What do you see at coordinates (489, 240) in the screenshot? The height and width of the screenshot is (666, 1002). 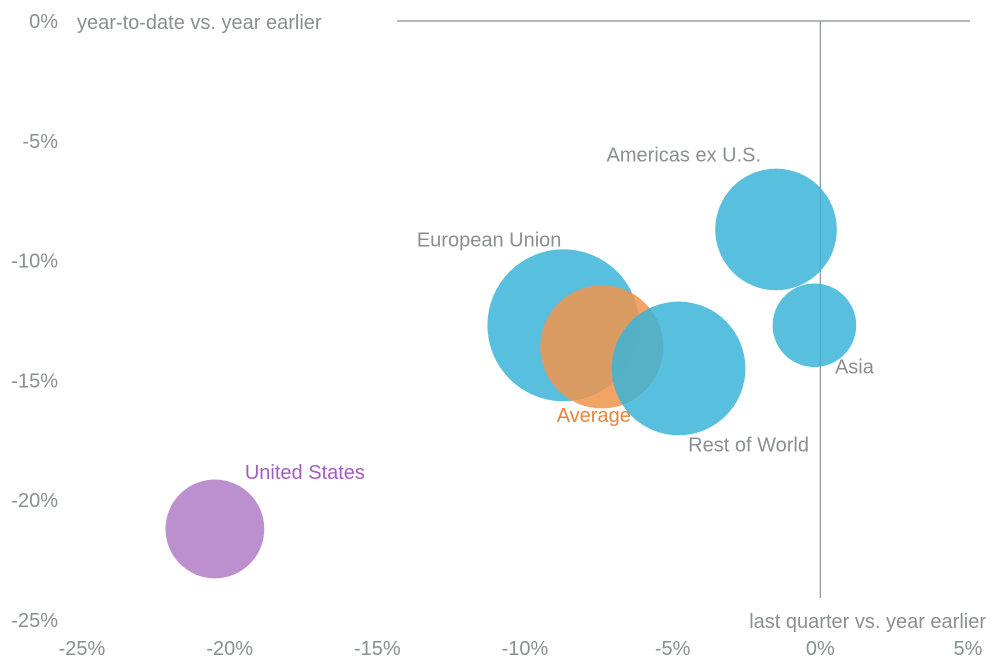 I see `label-european-union: European Union` at bounding box center [489, 240].